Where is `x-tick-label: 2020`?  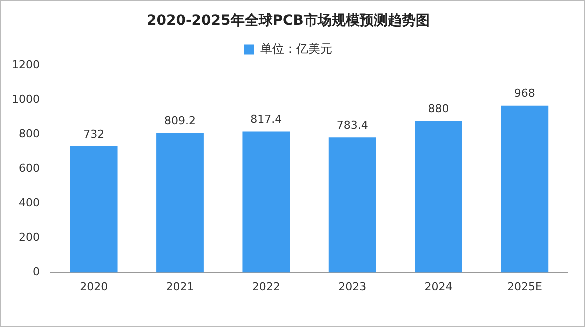 x-tick-label: 2020 is located at coordinates (94, 287).